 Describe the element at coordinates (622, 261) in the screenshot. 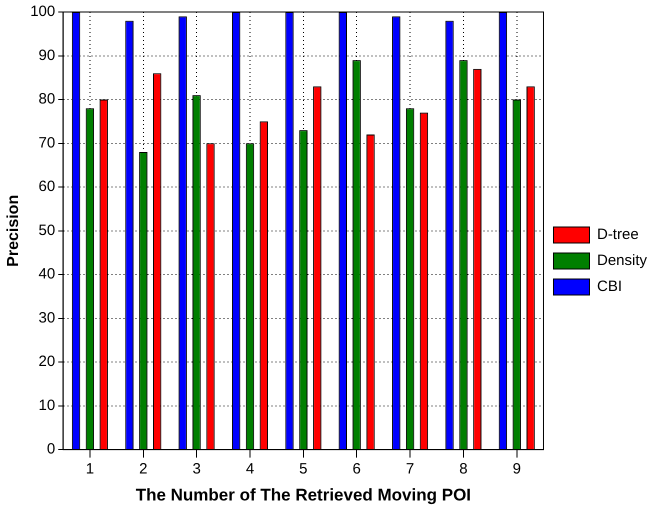

I see `legend-label: Density` at that location.